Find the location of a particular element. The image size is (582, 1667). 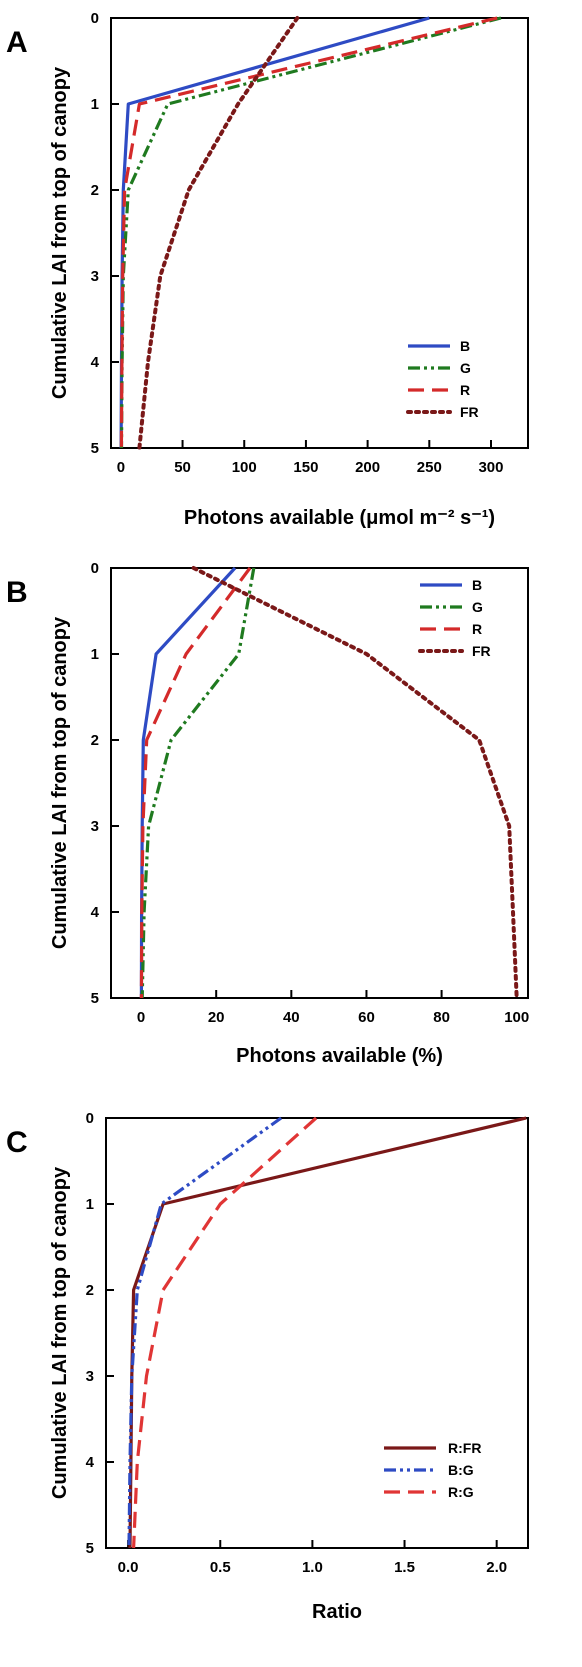

x-tick-label: 0.5 is located at coordinates (220, 1567).